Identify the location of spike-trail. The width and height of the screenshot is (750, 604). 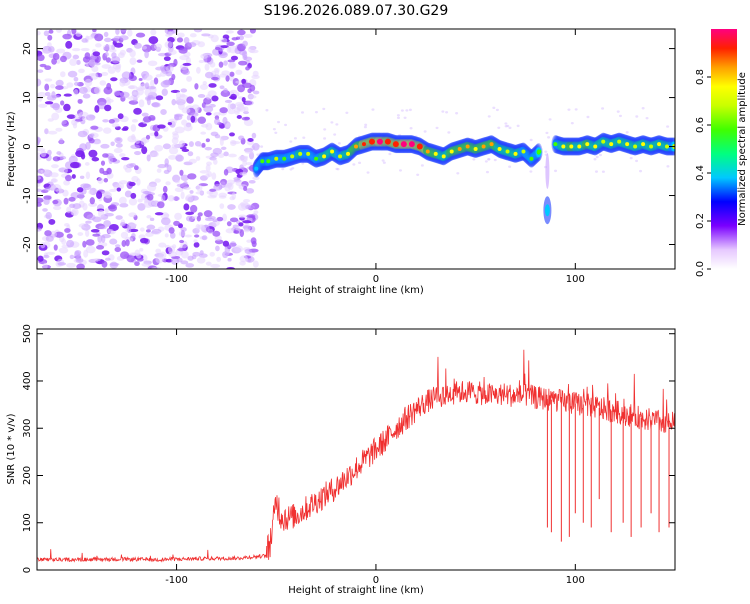
(547, 171).